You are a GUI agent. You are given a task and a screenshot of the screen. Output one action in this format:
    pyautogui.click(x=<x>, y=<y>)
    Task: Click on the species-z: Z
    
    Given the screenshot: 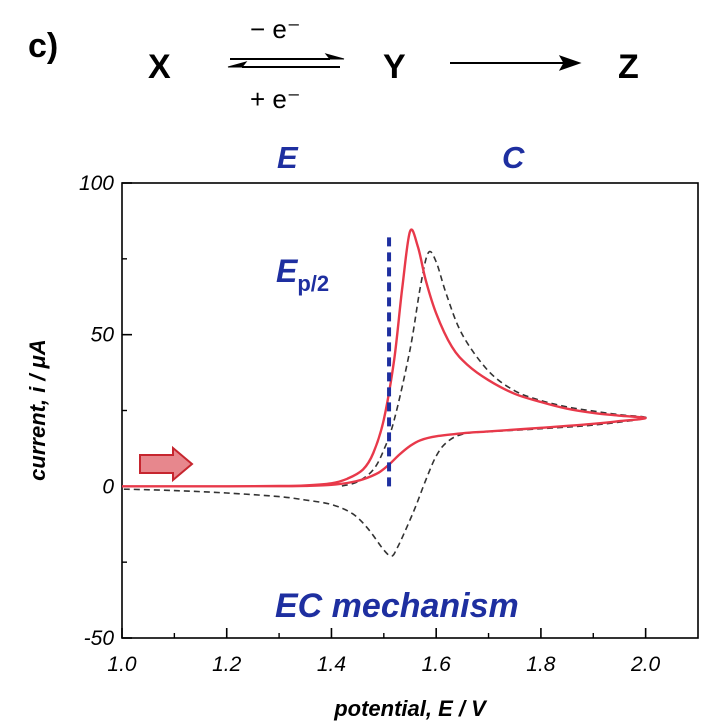 What is the action you would take?
    pyautogui.click(x=628, y=67)
    